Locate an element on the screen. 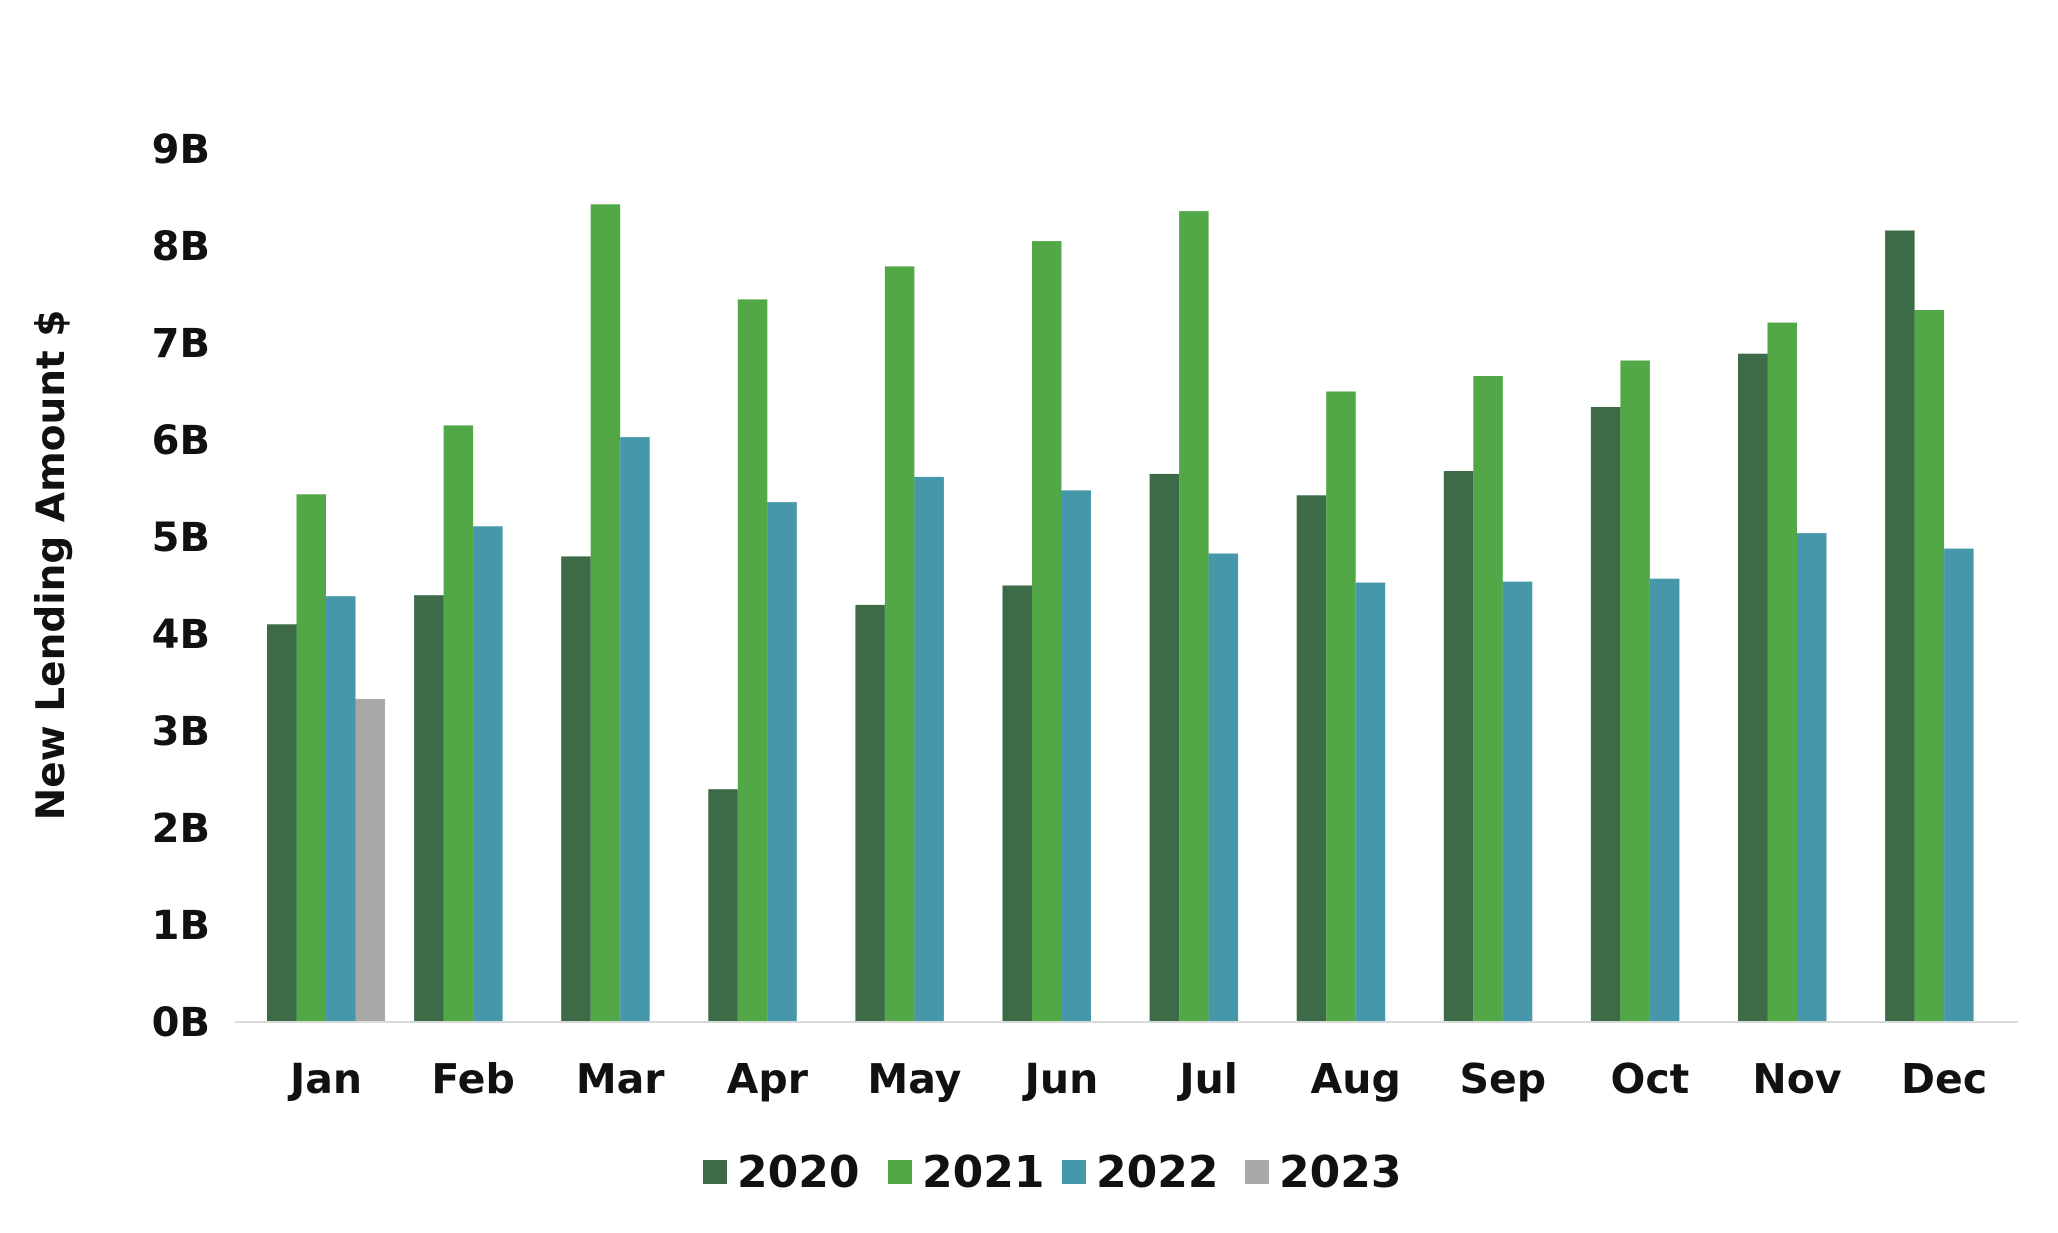 This screenshot has height=1233, width=2058. bar-2020-mar is located at coordinates (576, 789).